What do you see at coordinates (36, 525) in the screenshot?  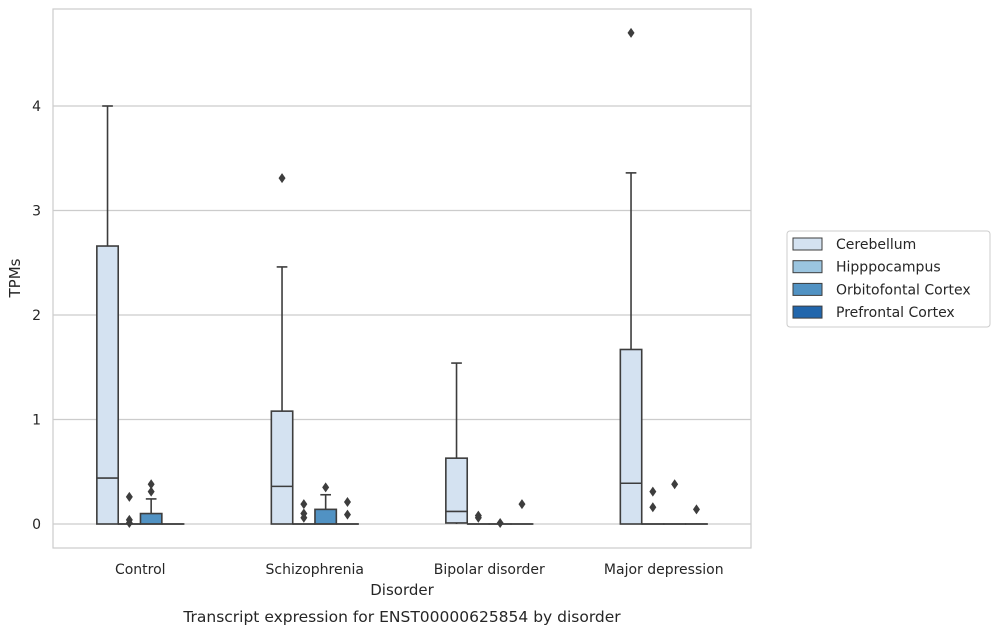 I see `y-tick-label: 0` at bounding box center [36, 525].